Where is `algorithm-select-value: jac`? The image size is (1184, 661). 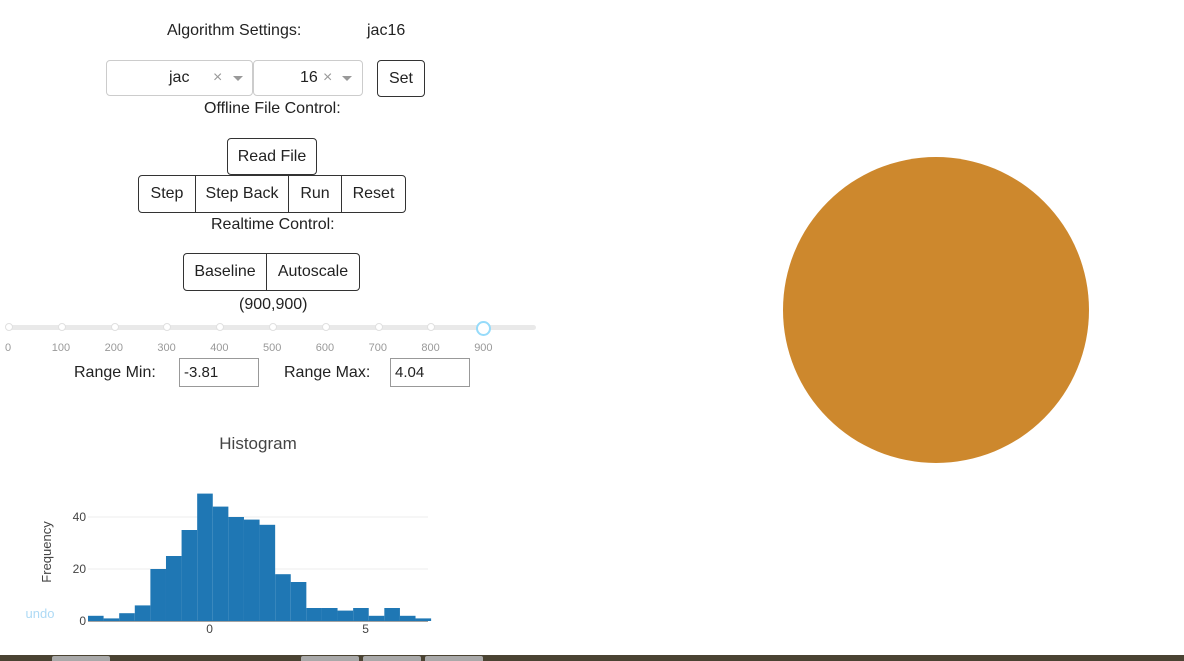 algorithm-select-value: jac is located at coordinates (179, 77).